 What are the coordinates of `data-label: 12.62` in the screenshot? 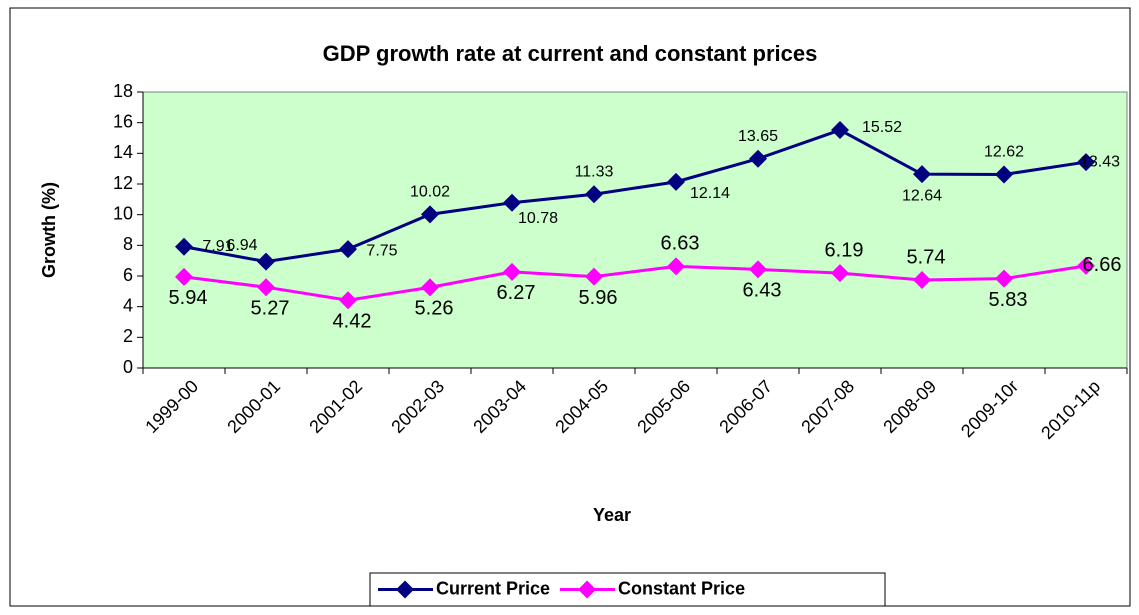 It's located at (1004, 152).